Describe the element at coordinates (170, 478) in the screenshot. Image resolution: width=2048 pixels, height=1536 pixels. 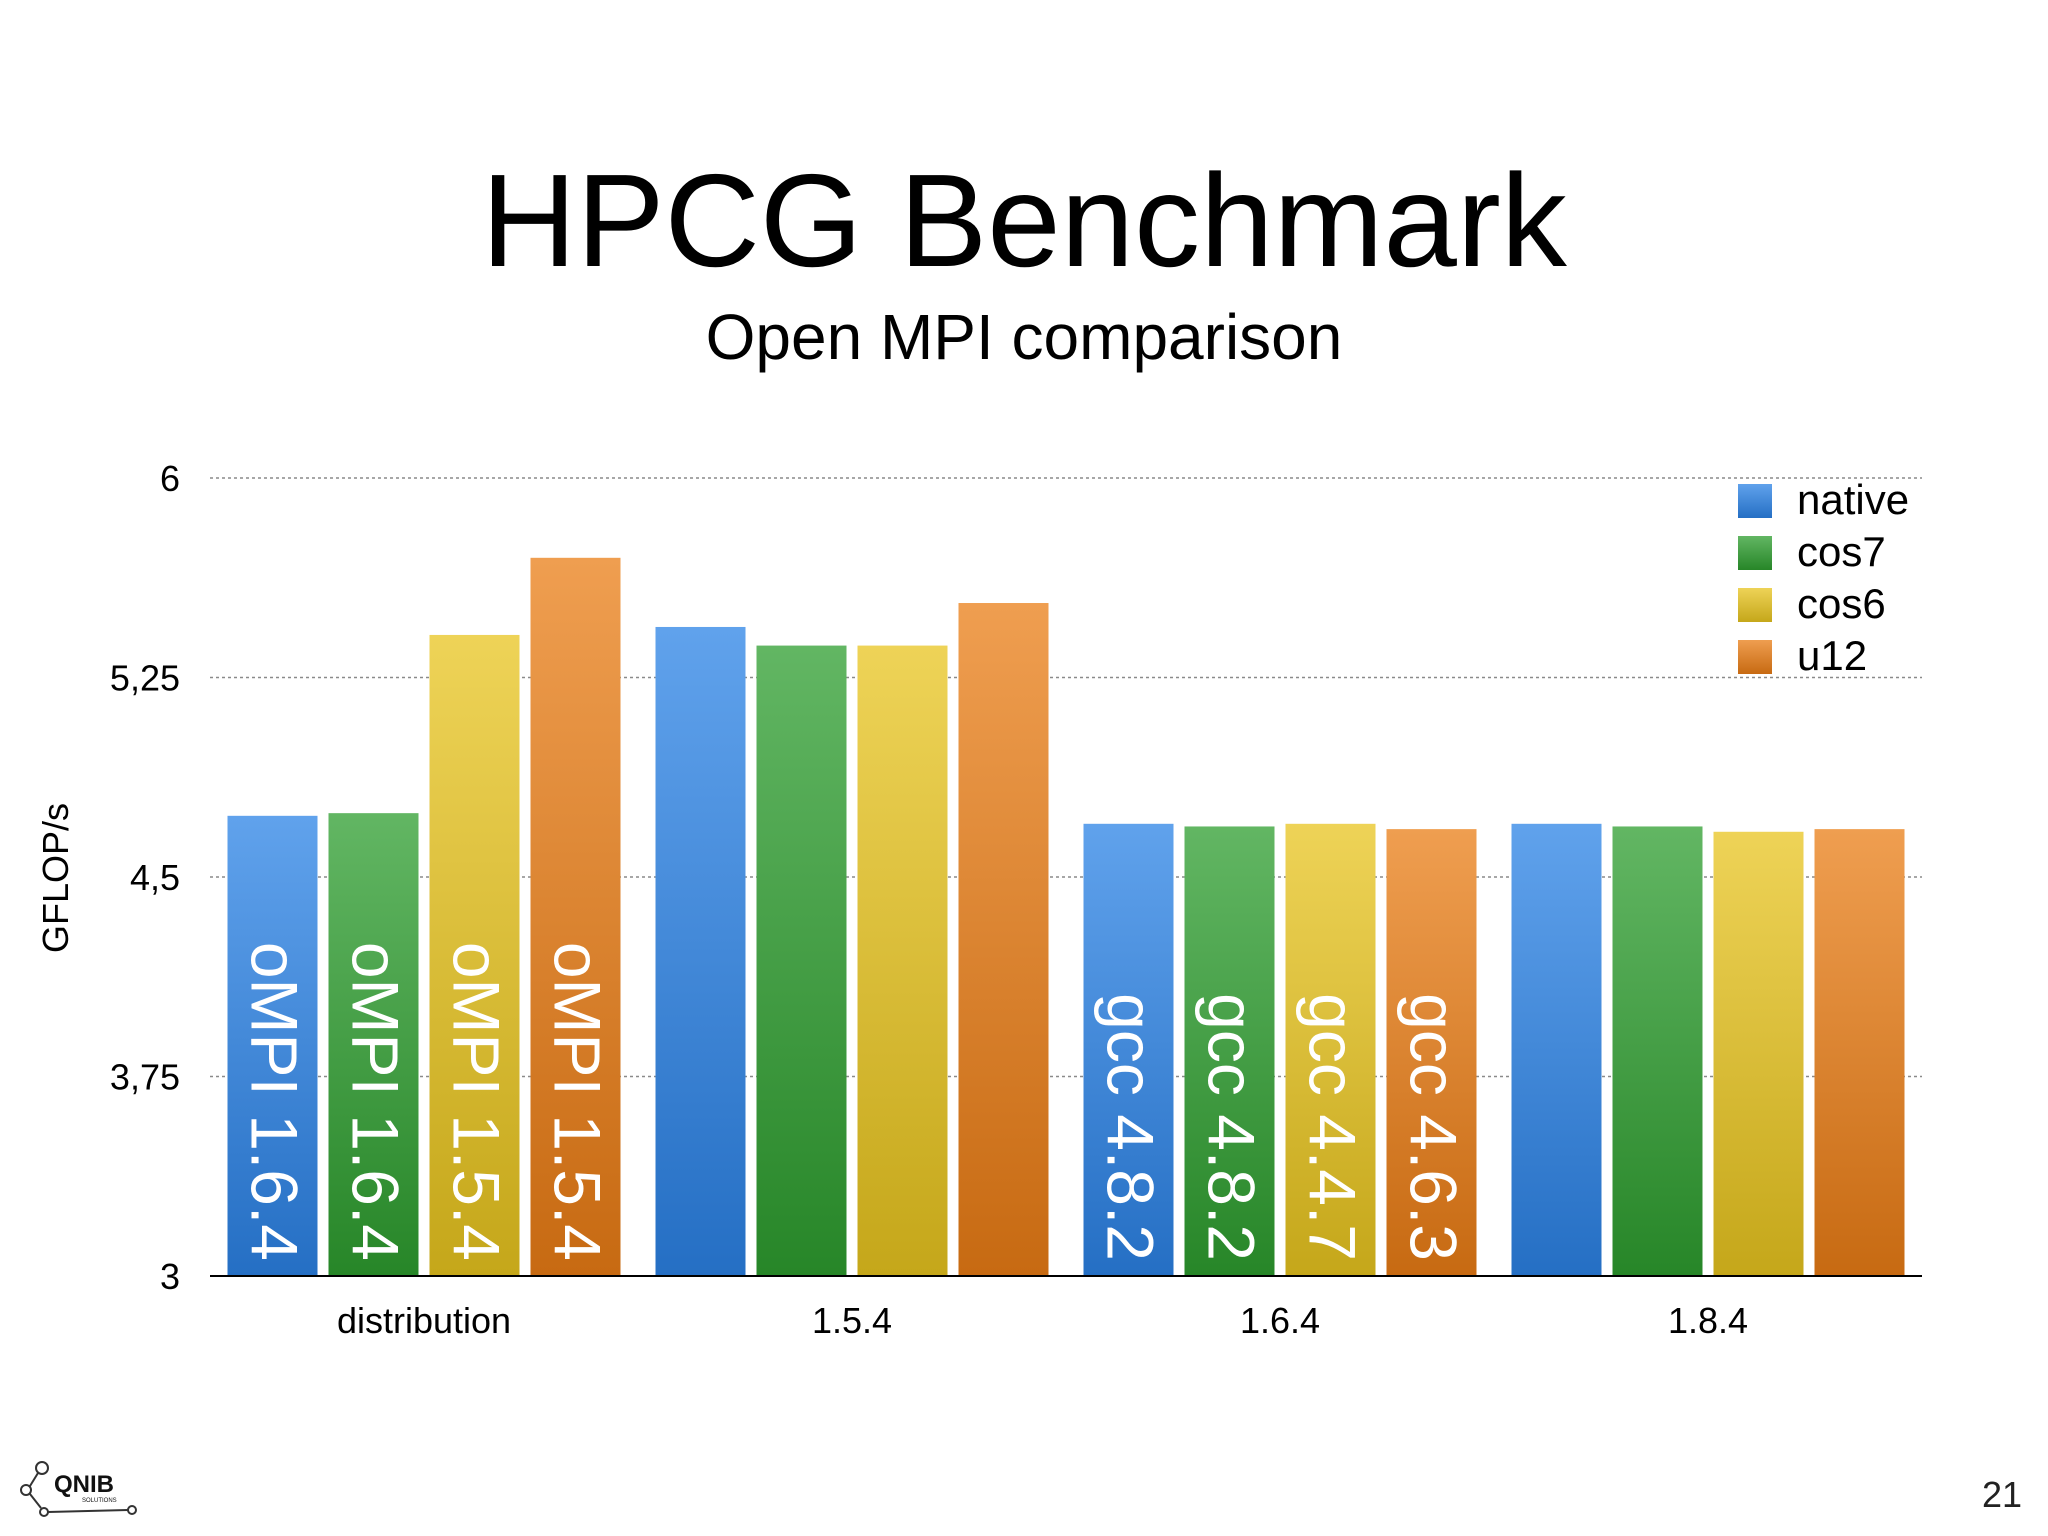
I see `y-tick-label: 6` at that location.